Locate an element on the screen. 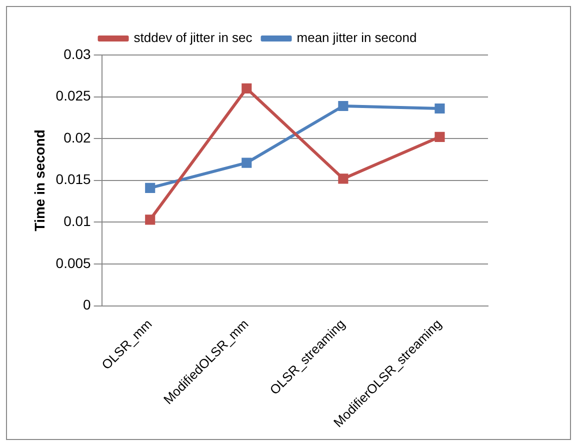 The width and height of the screenshot is (579, 445). y-axis-title: Time in second is located at coordinates (39, 181).